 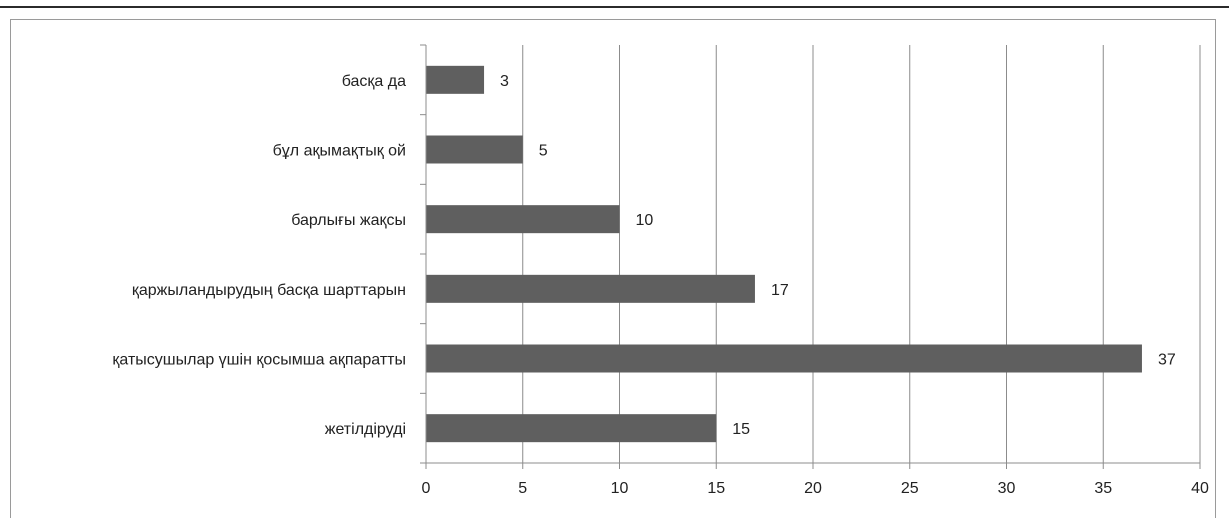 I want to click on data-label: 37, so click(x=1167, y=360).